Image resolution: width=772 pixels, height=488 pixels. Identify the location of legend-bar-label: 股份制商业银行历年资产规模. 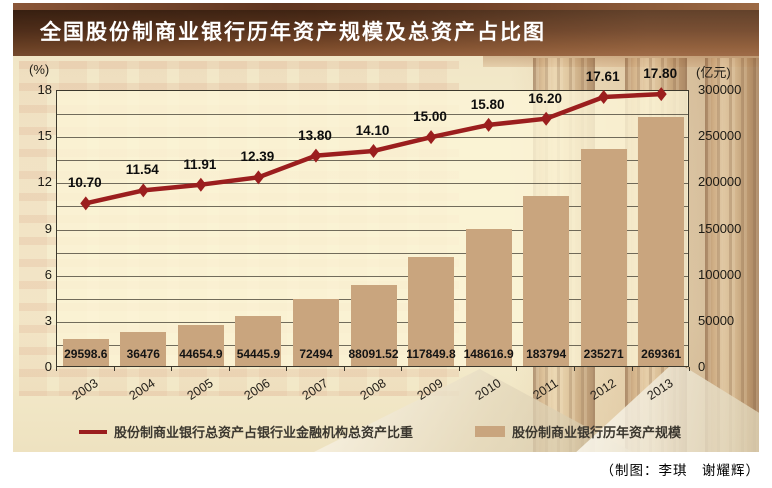
(597, 432).